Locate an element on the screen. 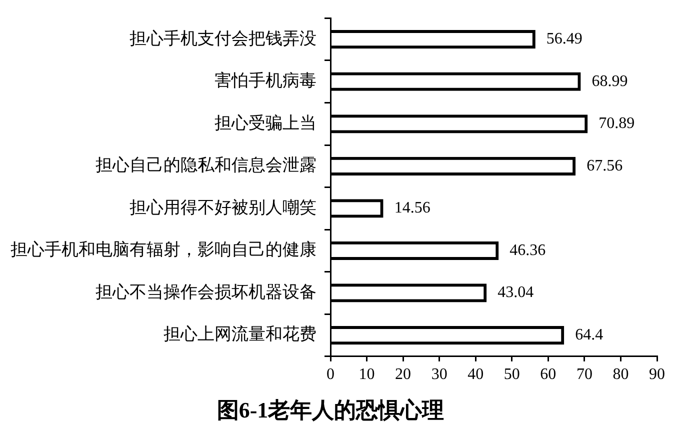 This screenshot has height=441, width=690. x-tick-label: 90 is located at coordinates (657, 375).